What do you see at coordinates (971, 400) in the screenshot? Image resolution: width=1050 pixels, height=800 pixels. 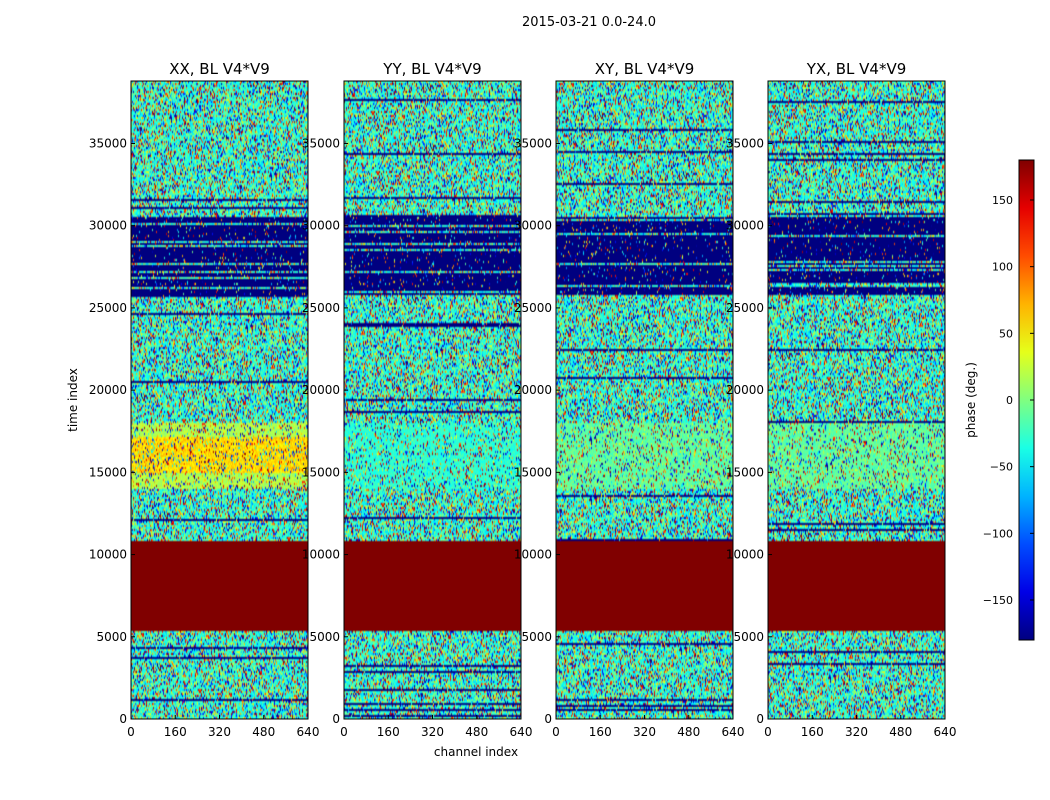 I see `colorbar-label: phase (deg.)` at bounding box center [971, 400].